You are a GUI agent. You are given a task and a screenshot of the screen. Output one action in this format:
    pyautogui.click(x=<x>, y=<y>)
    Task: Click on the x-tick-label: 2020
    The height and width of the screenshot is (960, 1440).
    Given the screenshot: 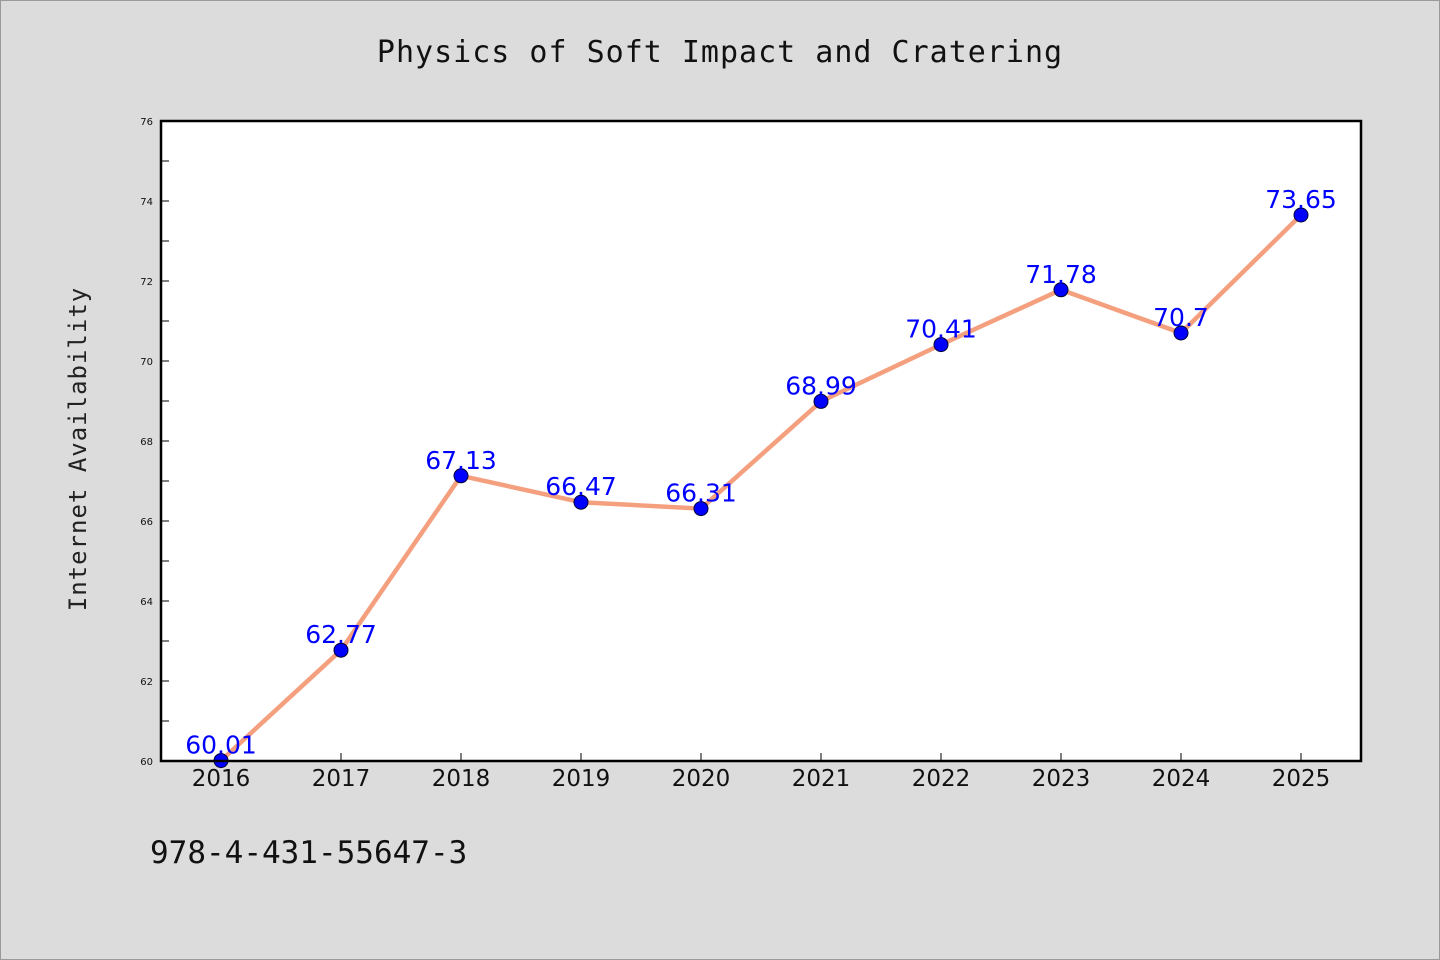 What is the action you would take?
    pyautogui.click(x=701, y=779)
    